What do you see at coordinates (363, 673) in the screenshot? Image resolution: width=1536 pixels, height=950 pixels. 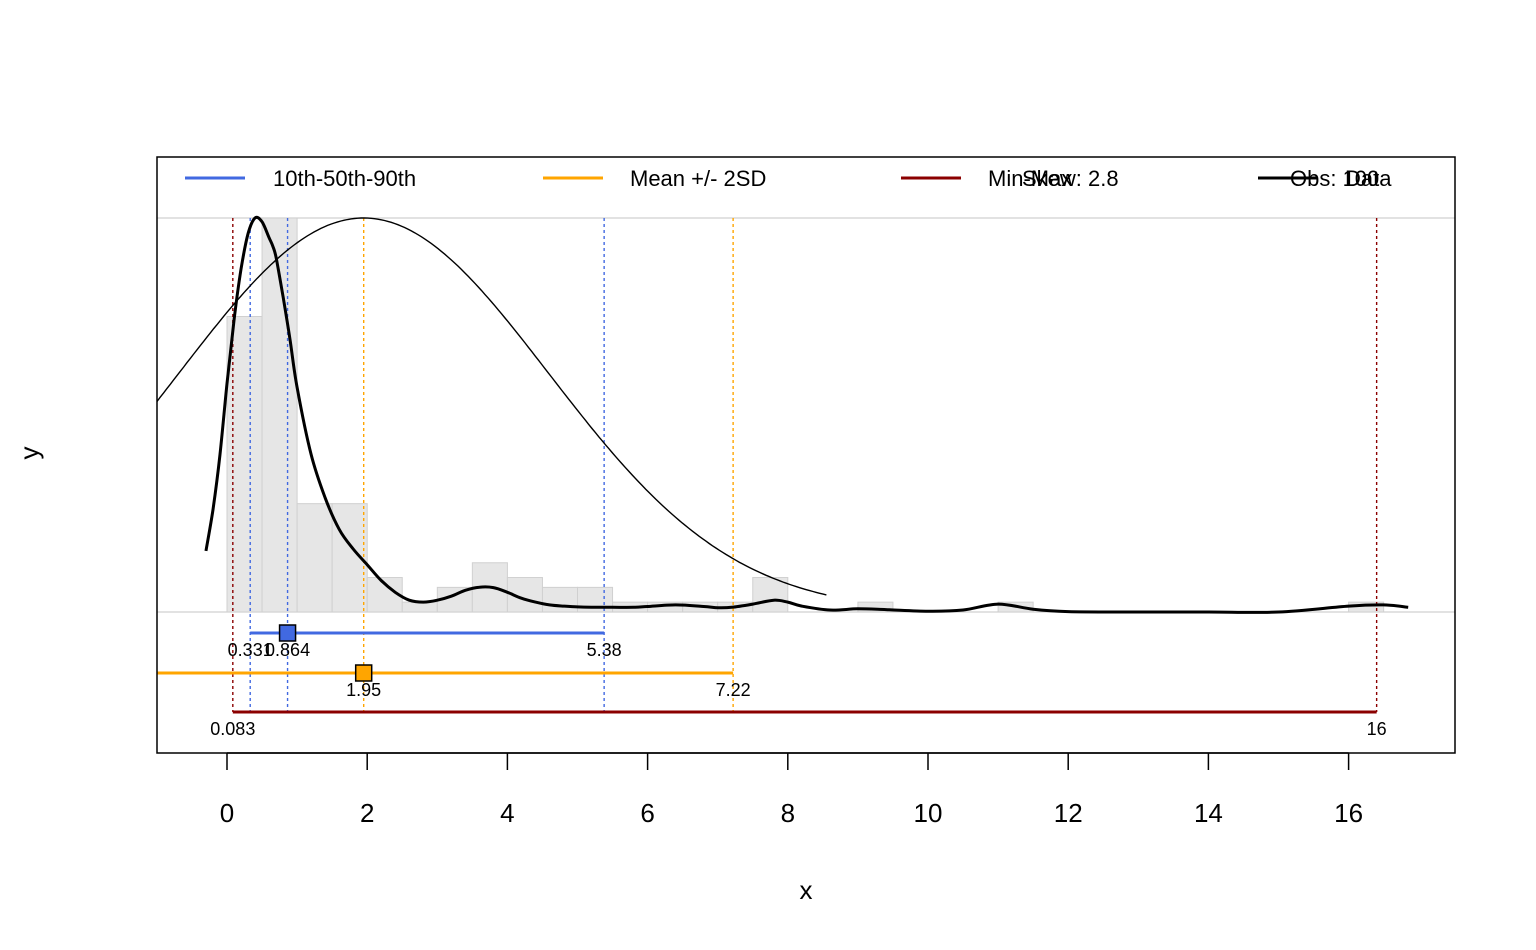 I see `mean-marker` at bounding box center [363, 673].